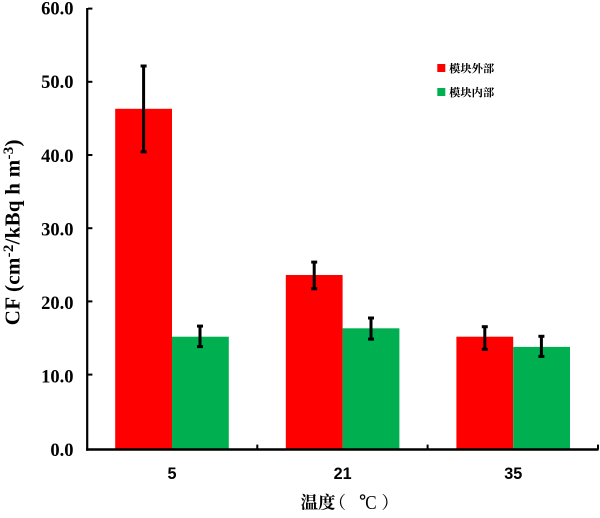 This screenshot has width=600, height=518. I want to click on svg-text: 50.0, so click(57, 83).